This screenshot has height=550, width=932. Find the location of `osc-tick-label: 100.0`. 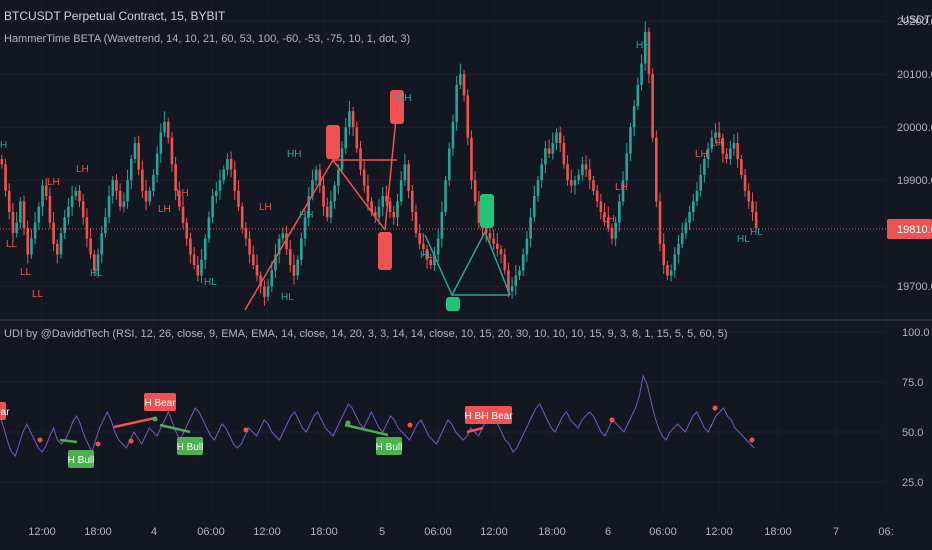

osc-tick-label: 100.0 is located at coordinates (916, 333).